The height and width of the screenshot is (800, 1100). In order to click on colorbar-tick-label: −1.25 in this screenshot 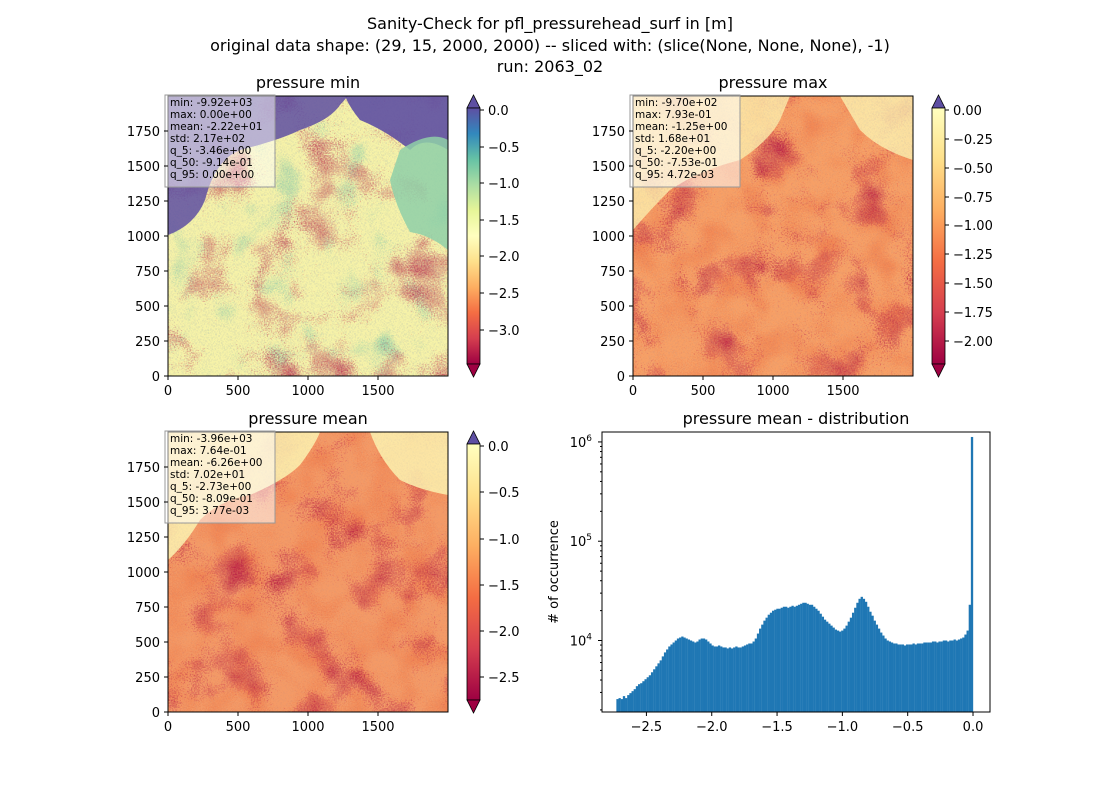, I will do `click(973, 255)`.